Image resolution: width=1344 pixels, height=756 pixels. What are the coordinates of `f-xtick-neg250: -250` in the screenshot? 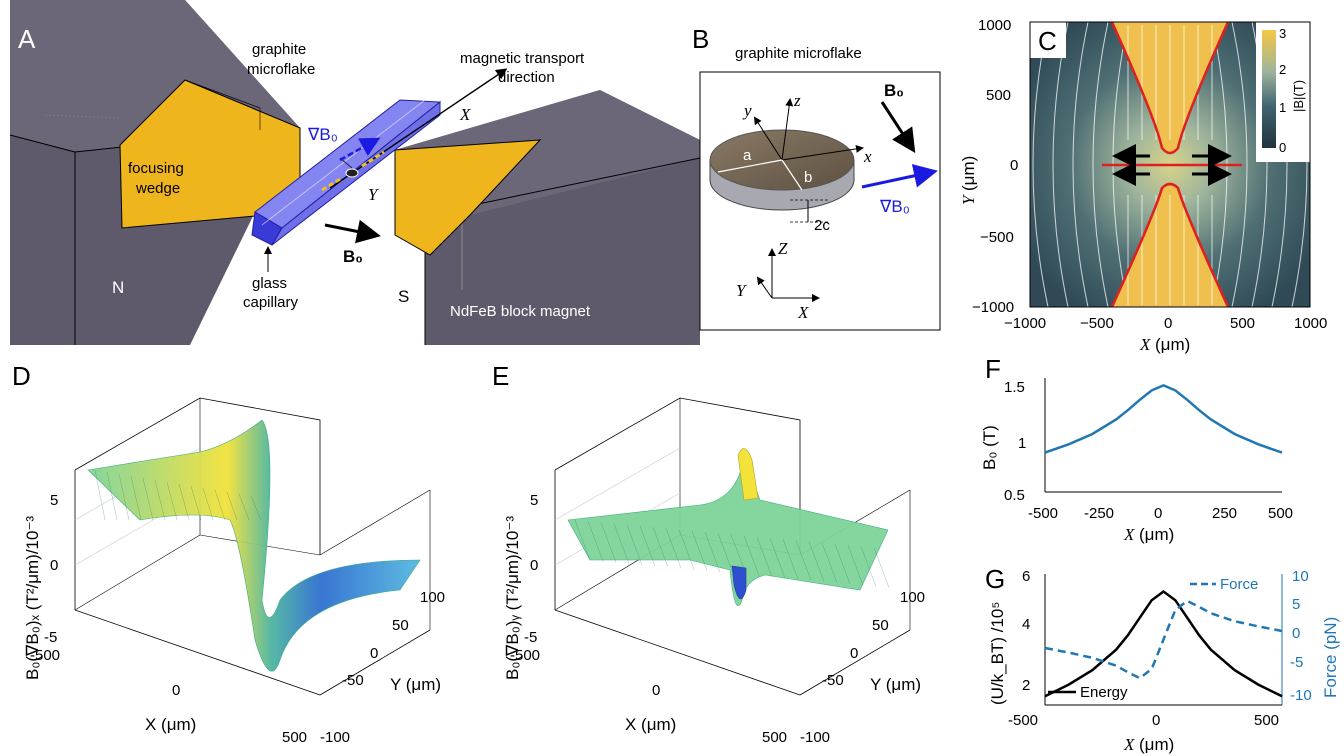 It's located at (1099, 513).